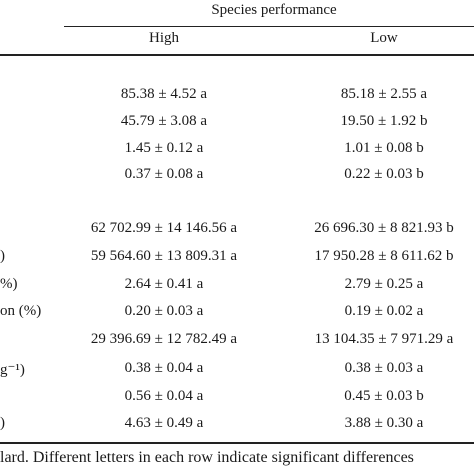 Image resolution: width=474 pixels, height=474 pixels. What do you see at coordinates (384, 38) in the screenshot?
I see `column-header-low: Low` at bounding box center [384, 38].